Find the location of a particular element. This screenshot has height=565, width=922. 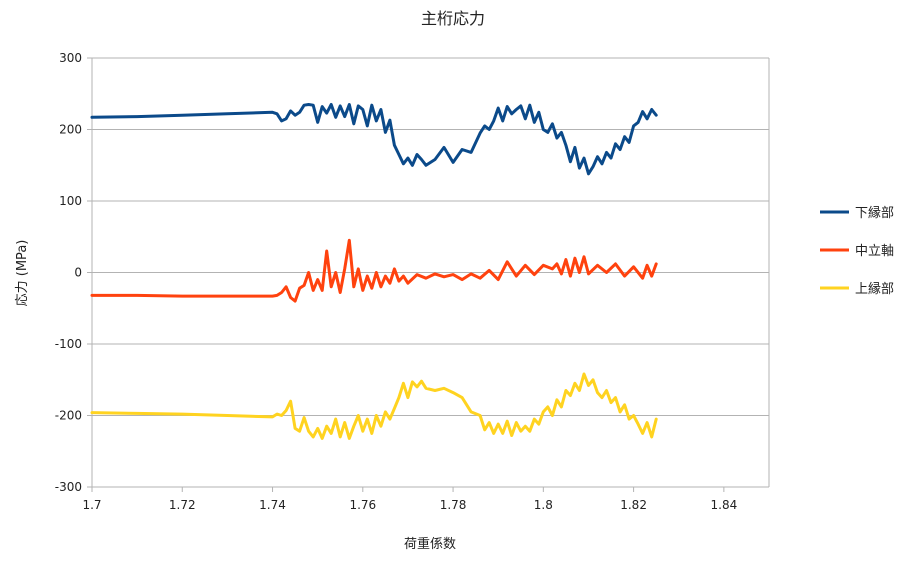

x-tick-label: 1.7 is located at coordinates (91, 505).